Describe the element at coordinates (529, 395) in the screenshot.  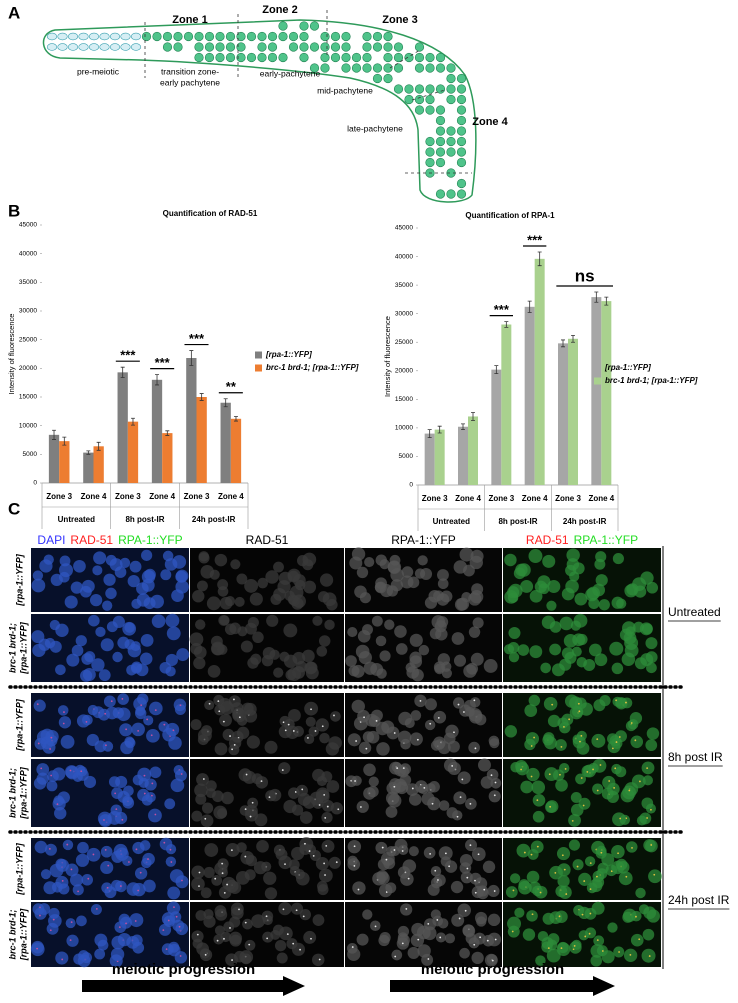
I see `bar` at that location.